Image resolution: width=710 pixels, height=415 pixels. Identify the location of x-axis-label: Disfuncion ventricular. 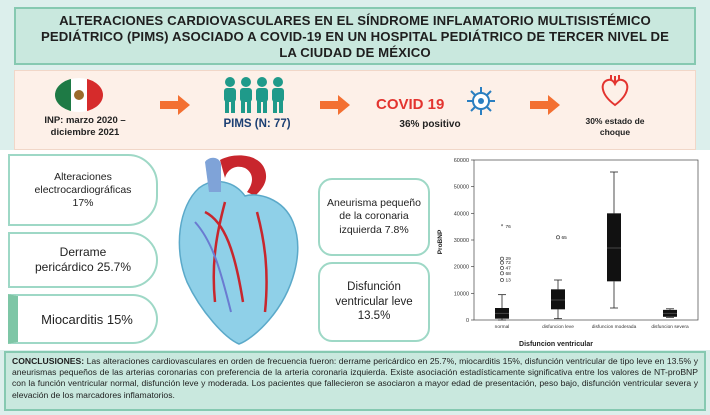
(556, 344).